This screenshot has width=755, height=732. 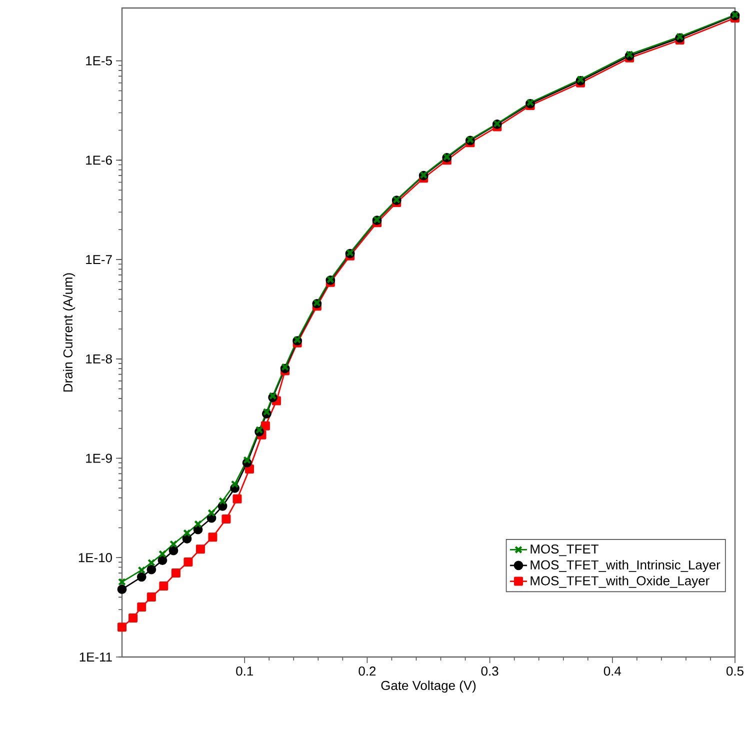 What do you see at coordinates (620, 582) in the screenshot?
I see `legend-label: MOS_TFET_with_Oxide_Layer` at bounding box center [620, 582].